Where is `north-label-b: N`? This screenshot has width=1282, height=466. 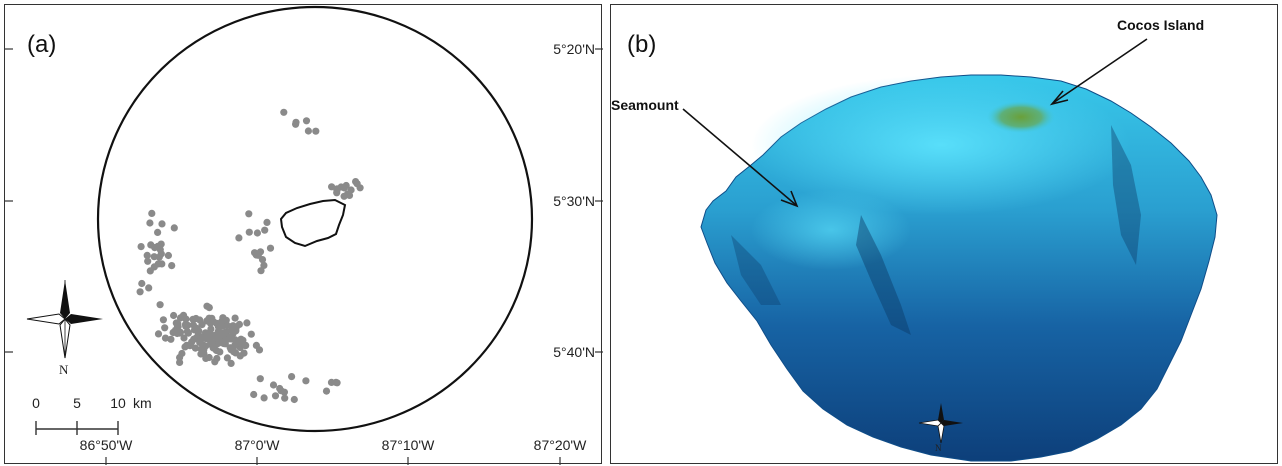
north-label-b: N is located at coordinates (938, 448).